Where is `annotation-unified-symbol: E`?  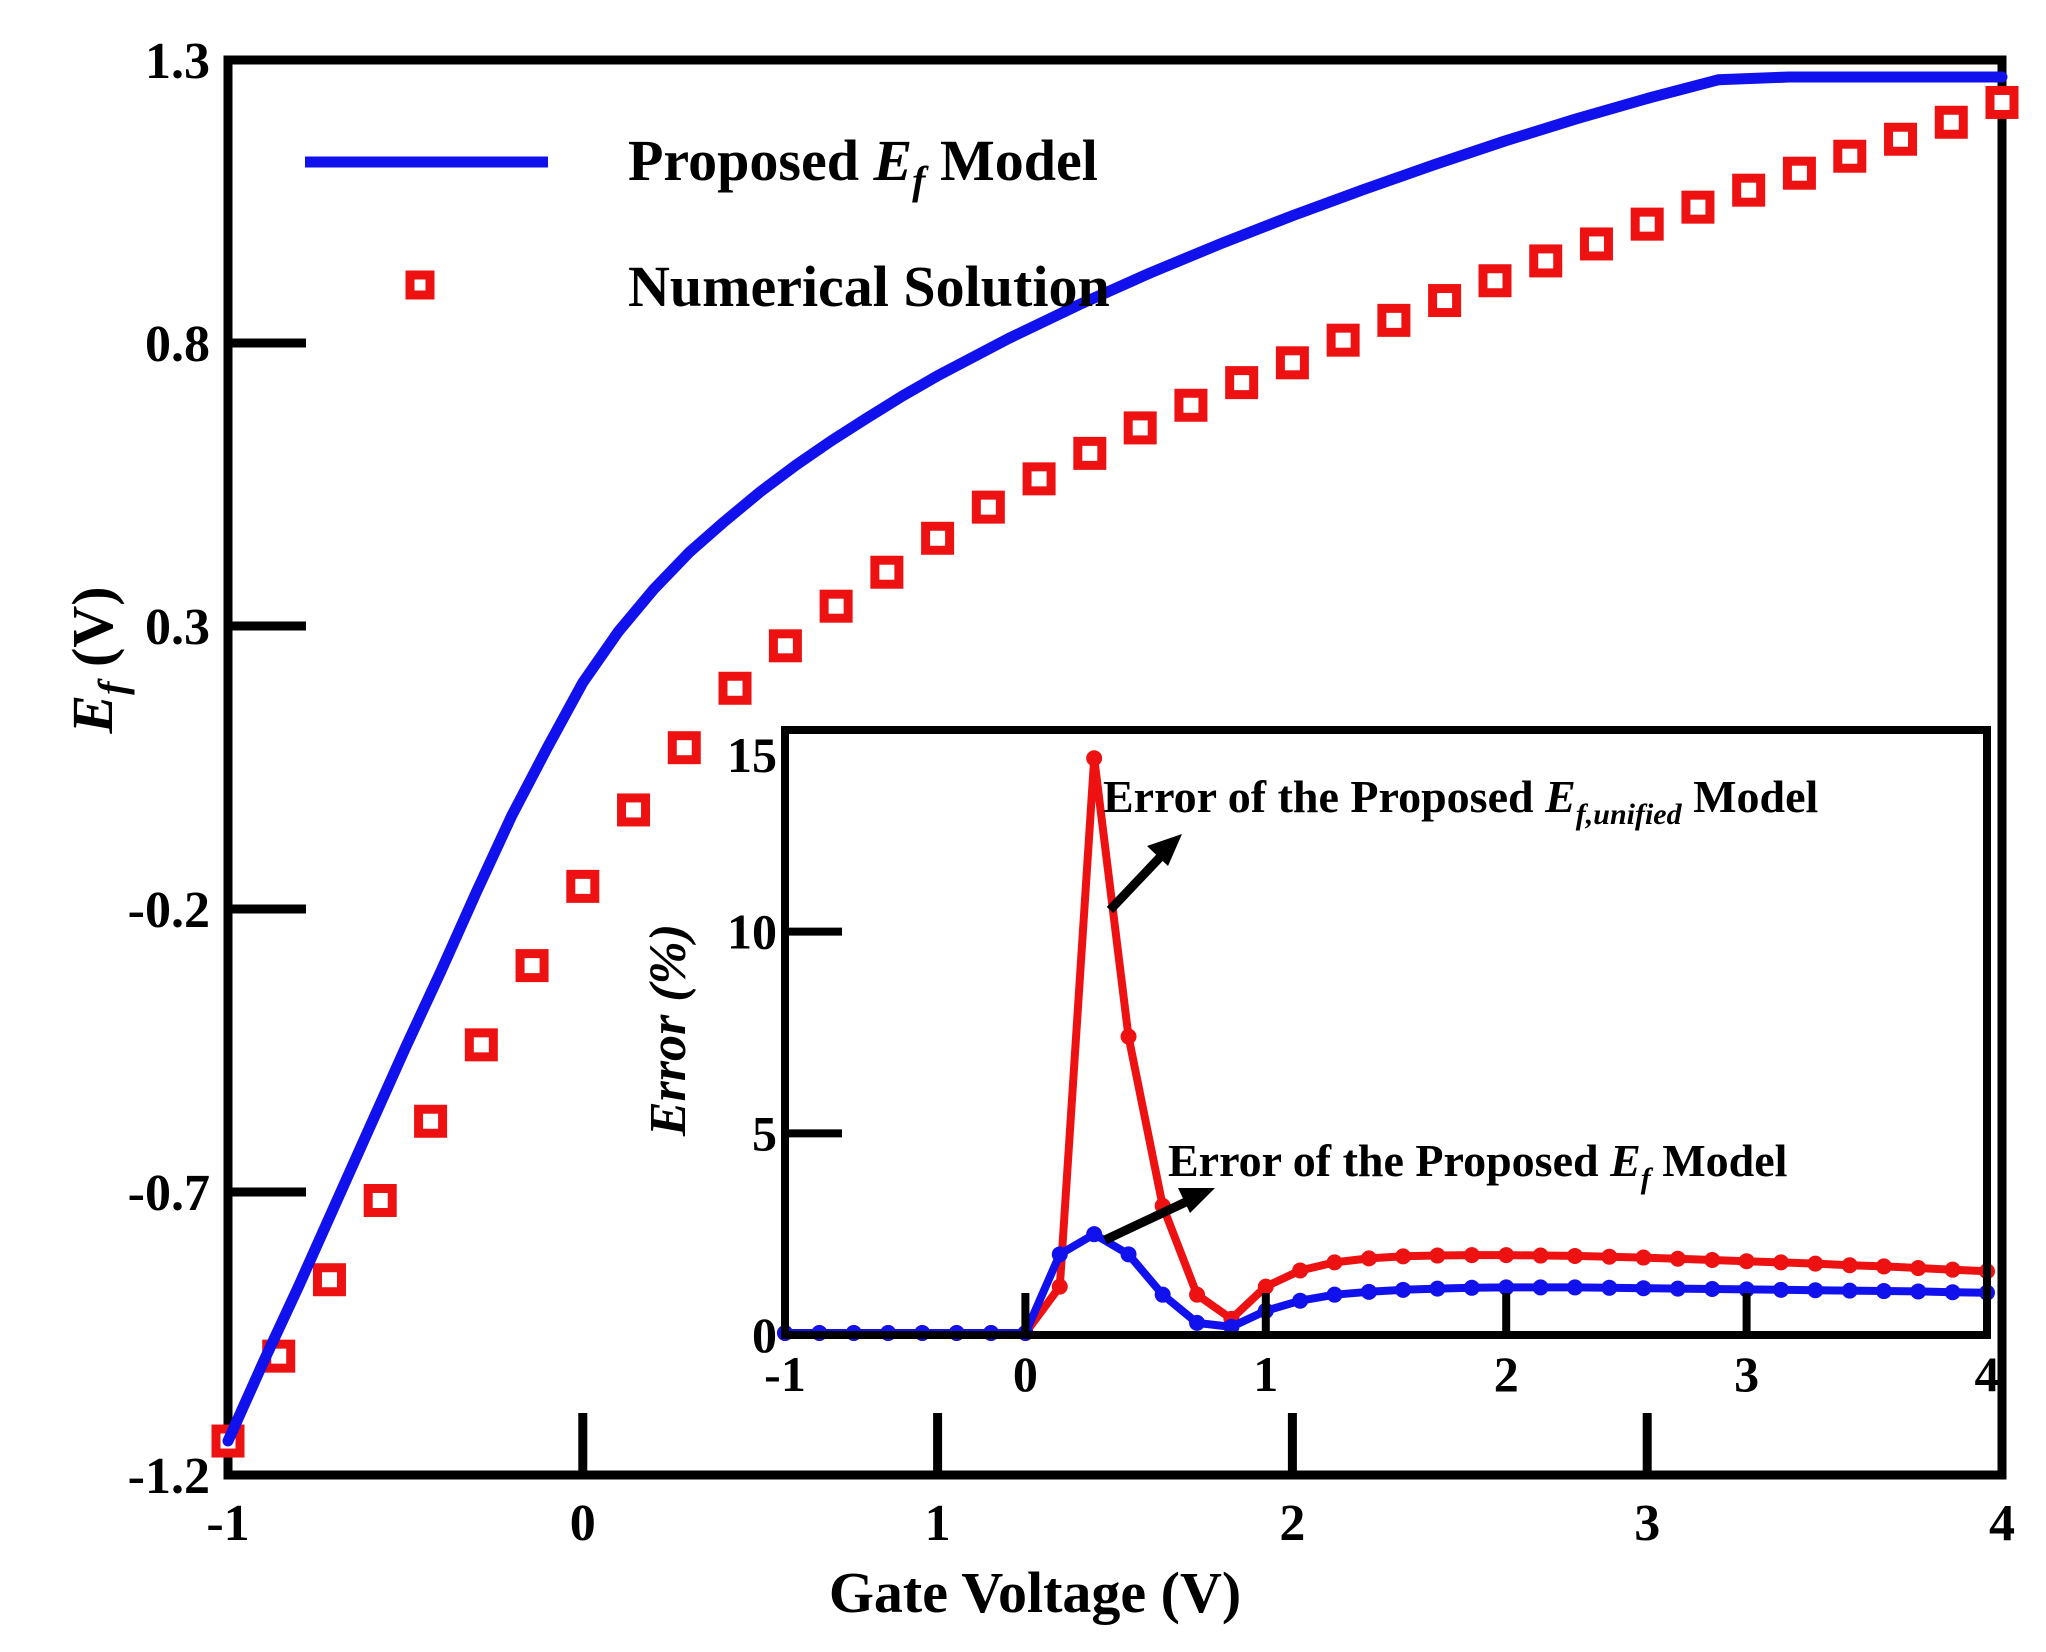
annotation-unified-symbol: E is located at coordinates (1560, 796).